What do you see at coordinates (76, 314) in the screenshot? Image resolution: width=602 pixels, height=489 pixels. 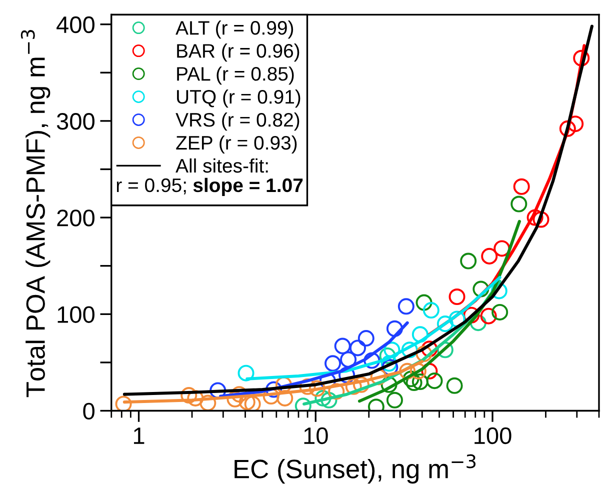 I see `y-tick-label: 100` at bounding box center [76, 314].